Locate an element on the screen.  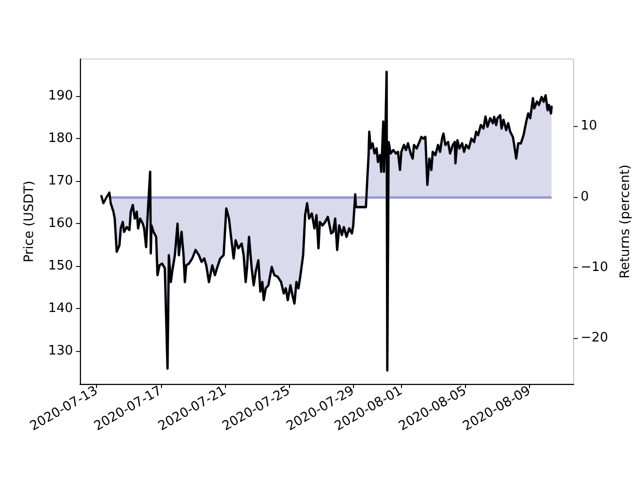
y-tick-label: 150 is located at coordinates (60, 266).